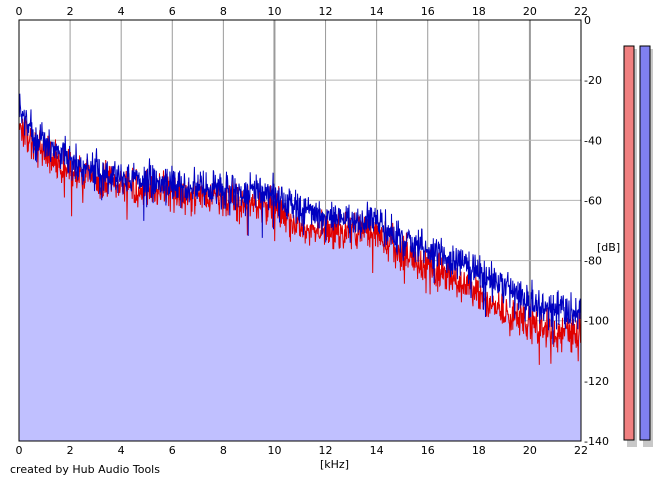  What do you see at coordinates (302, 11) in the screenshot?
I see `x-tick-labels-top: 0 2 4 6 8 10 12 14 16 18 20 22` at bounding box center [302, 11].